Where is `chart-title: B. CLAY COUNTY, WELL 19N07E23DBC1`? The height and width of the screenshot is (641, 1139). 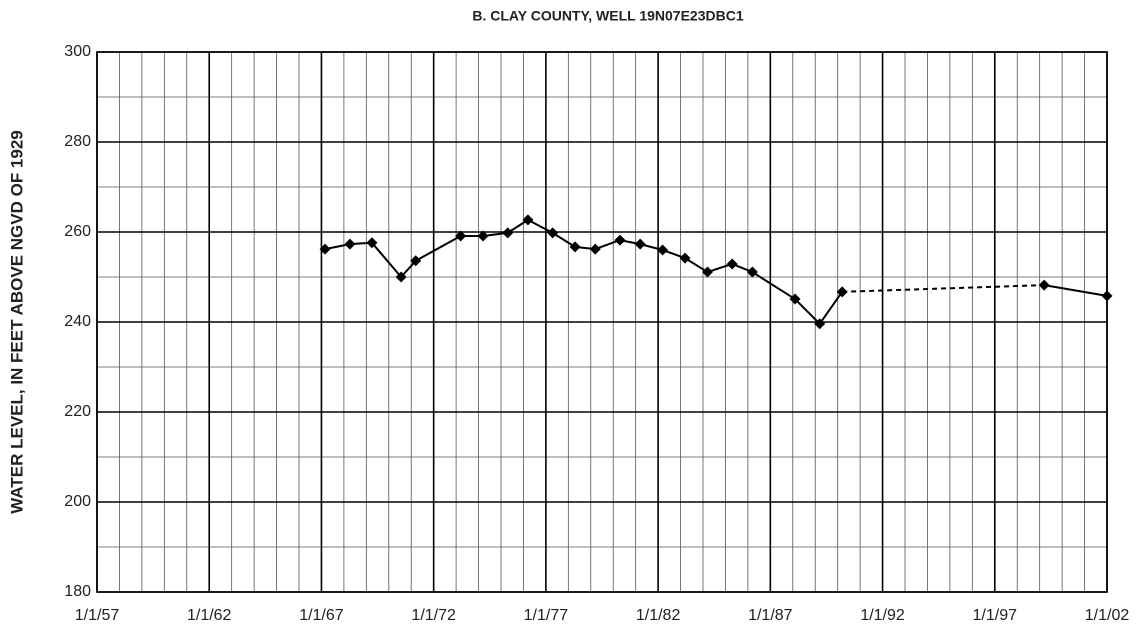 chart-title: B. CLAY COUNTY, WELL 19N07E23DBC1 is located at coordinates (607, 16).